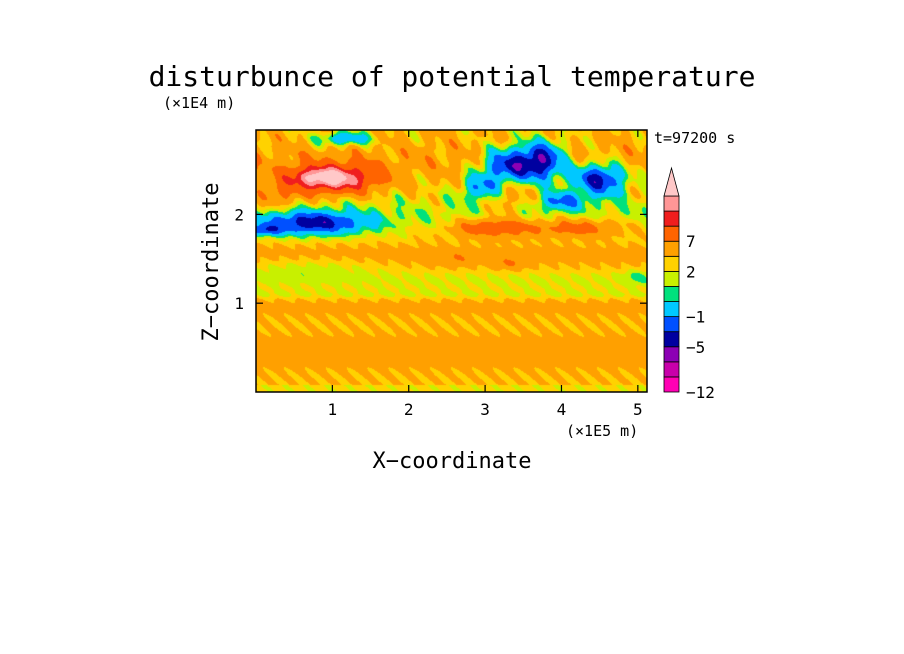  I want to click on x-tick-label-0: 1, so click(333, 409).